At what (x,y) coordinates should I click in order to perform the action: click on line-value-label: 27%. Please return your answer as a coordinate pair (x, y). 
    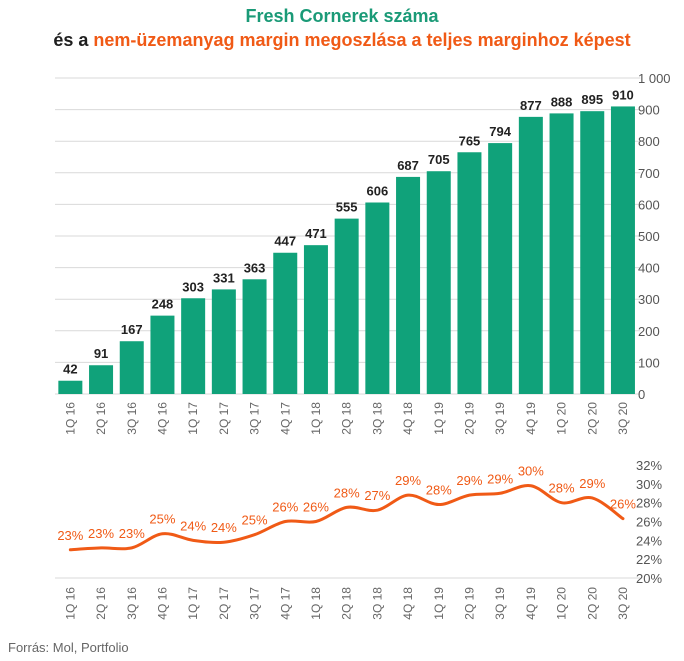
    Looking at the image, I should click on (377, 495).